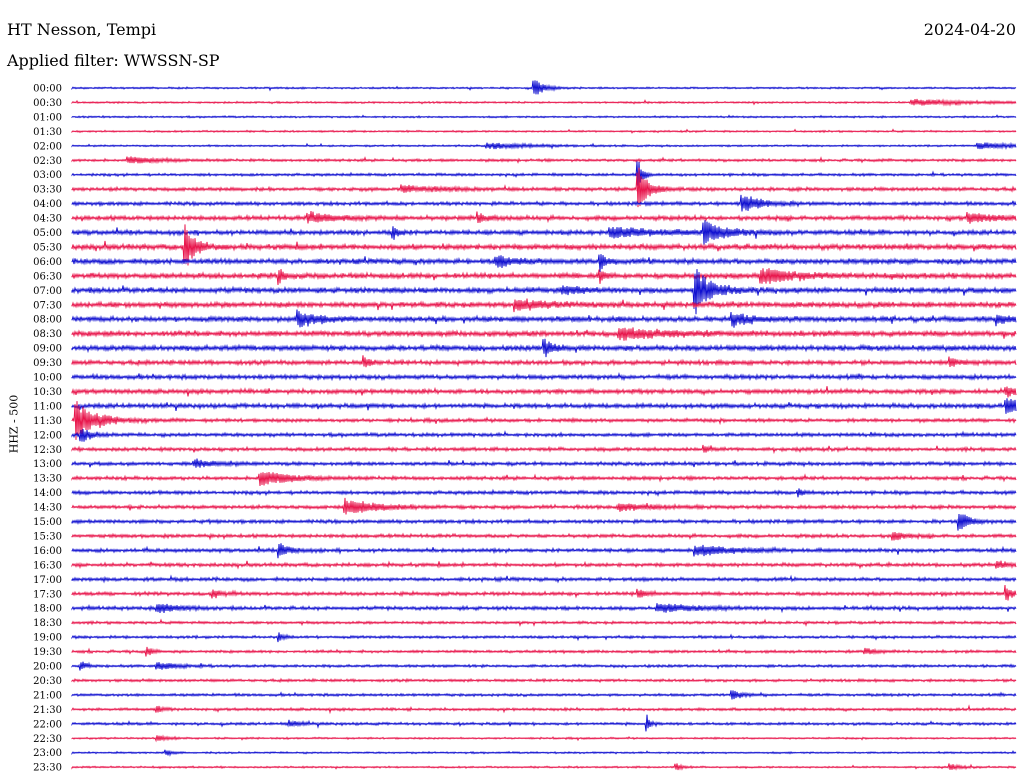 The height and width of the screenshot is (780, 1024). What do you see at coordinates (47, 681) in the screenshot?
I see `row-time-label: 20:30` at bounding box center [47, 681].